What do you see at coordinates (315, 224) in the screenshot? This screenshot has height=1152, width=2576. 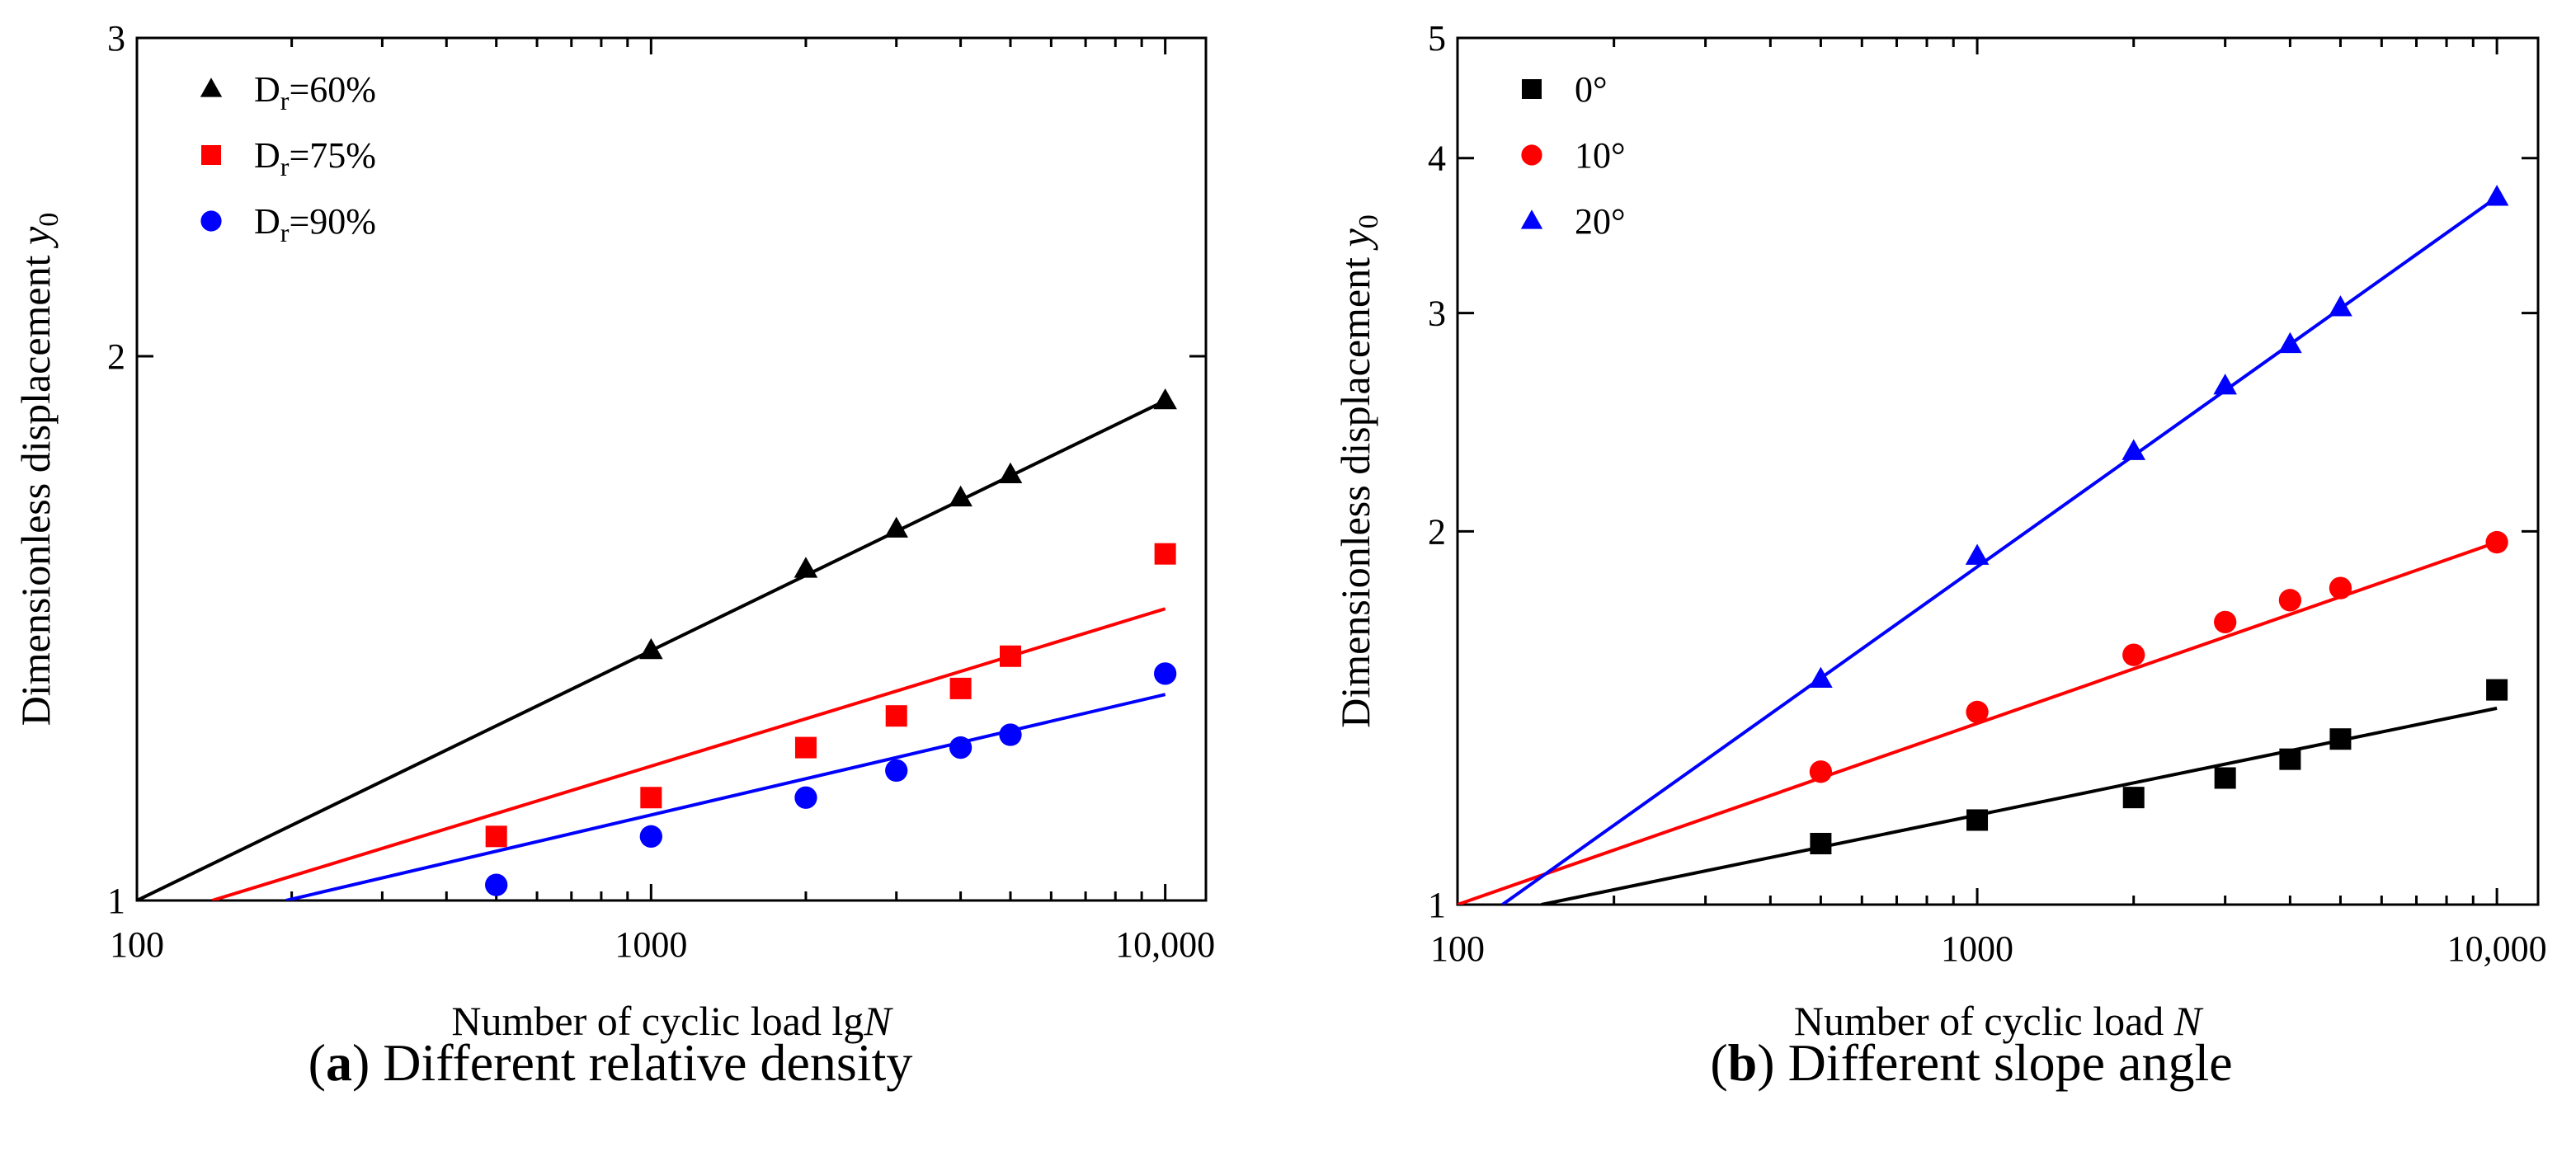 I see `legend-label: Dr=90%` at bounding box center [315, 224].